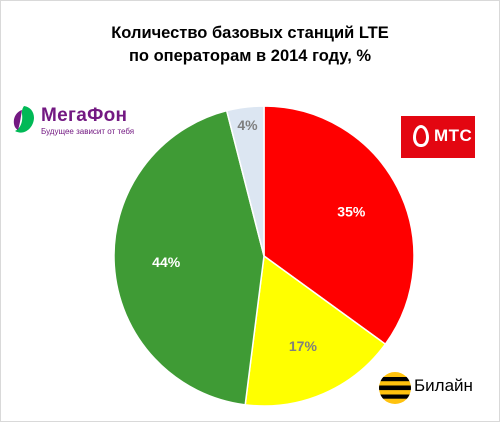 This screenshot has height=422, width=500. Describe the element at coordinates (88, 131) in the screenshot. I see `megafon-slogan: Будущее зависит от тебя` at that location.